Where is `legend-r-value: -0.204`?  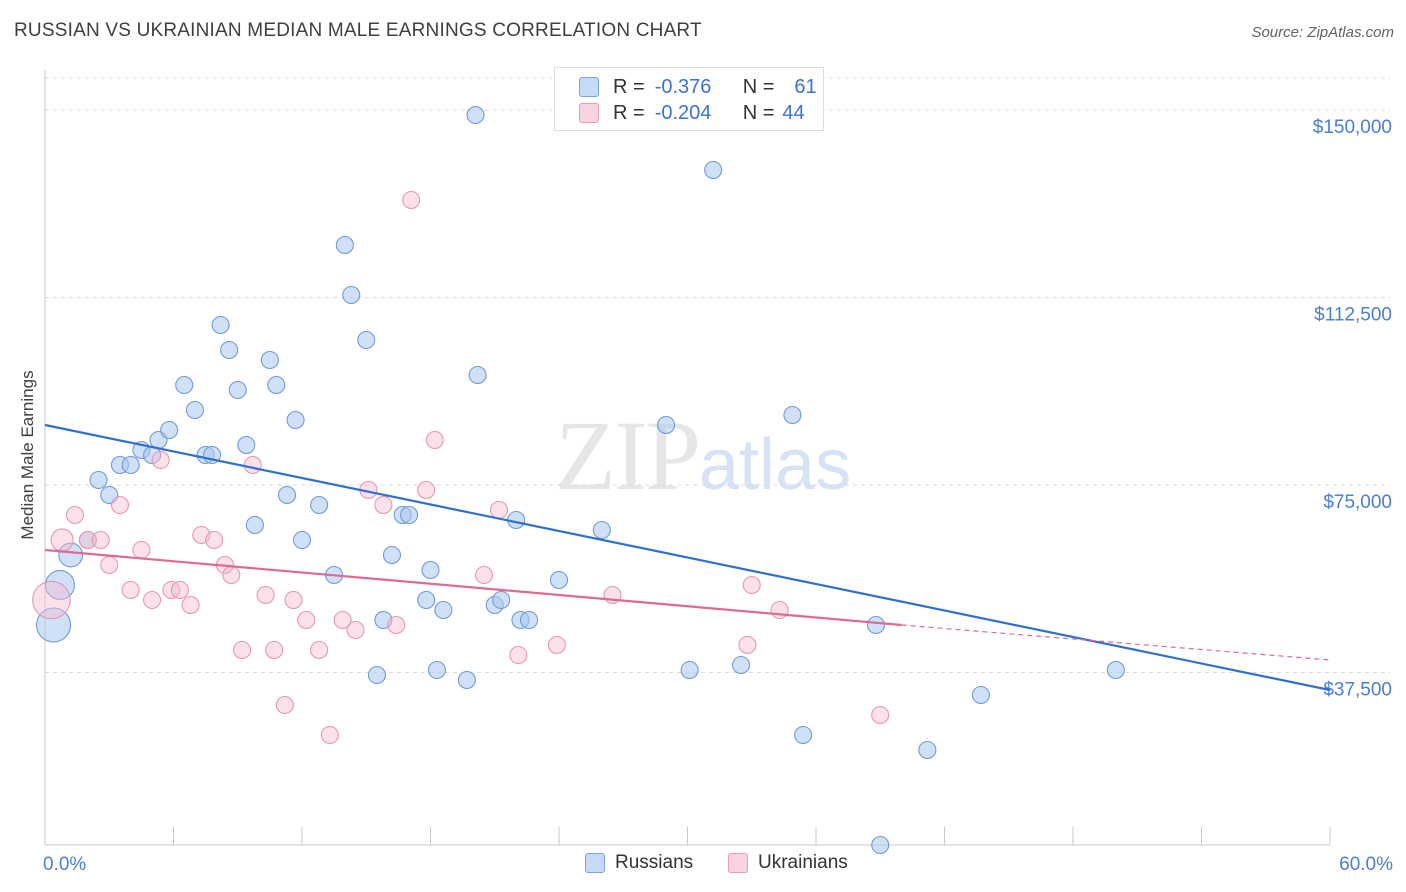
legend-r-value: -0.204 is located at coordinates (683, 112).